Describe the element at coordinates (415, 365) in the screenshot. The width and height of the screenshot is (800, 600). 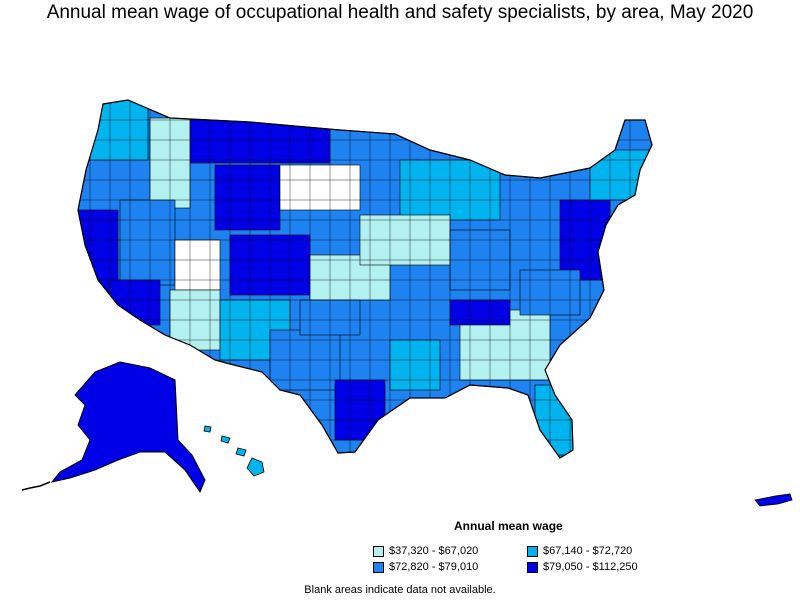
I see `region-louisiana` at that location.